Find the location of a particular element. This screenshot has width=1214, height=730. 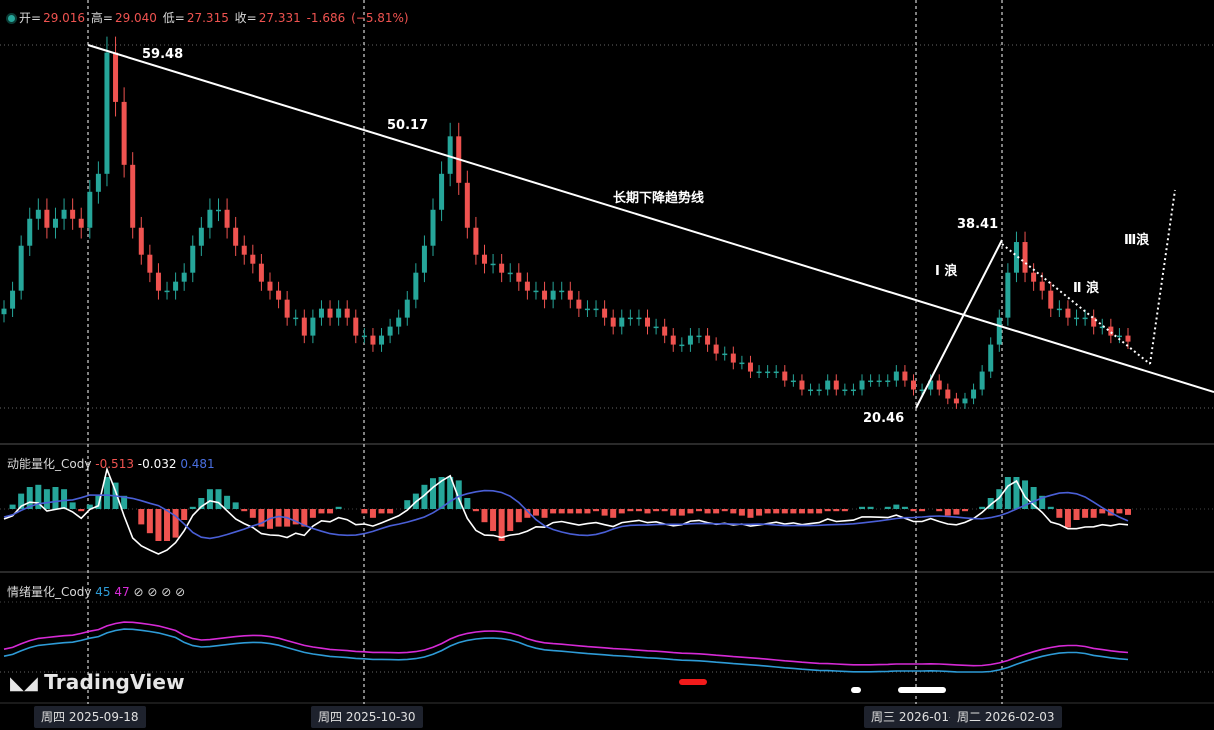

change-value: -1.686 is located at coordinates (326, 18).